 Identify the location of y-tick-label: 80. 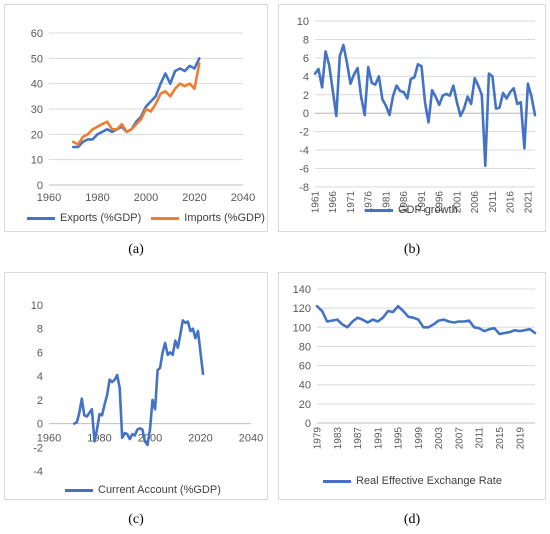
(305, 347).